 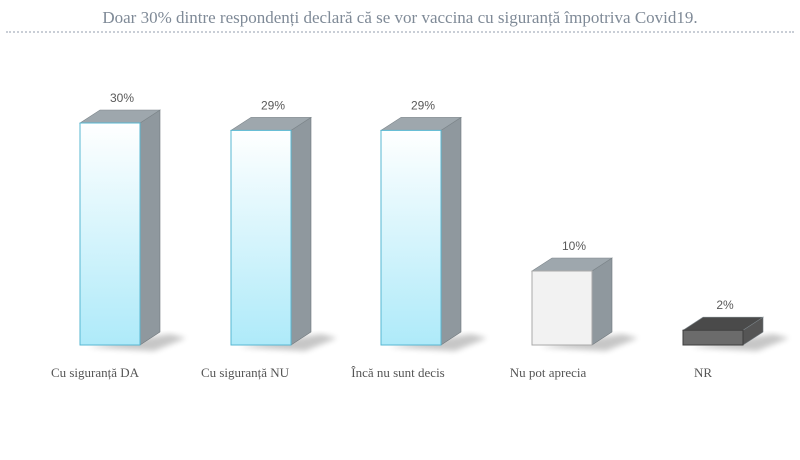 What do you see at coordinates (548, 372) in the screenshot?
I see `category-label-3: Nu pot aprecia` at bounding box center [548, 372].